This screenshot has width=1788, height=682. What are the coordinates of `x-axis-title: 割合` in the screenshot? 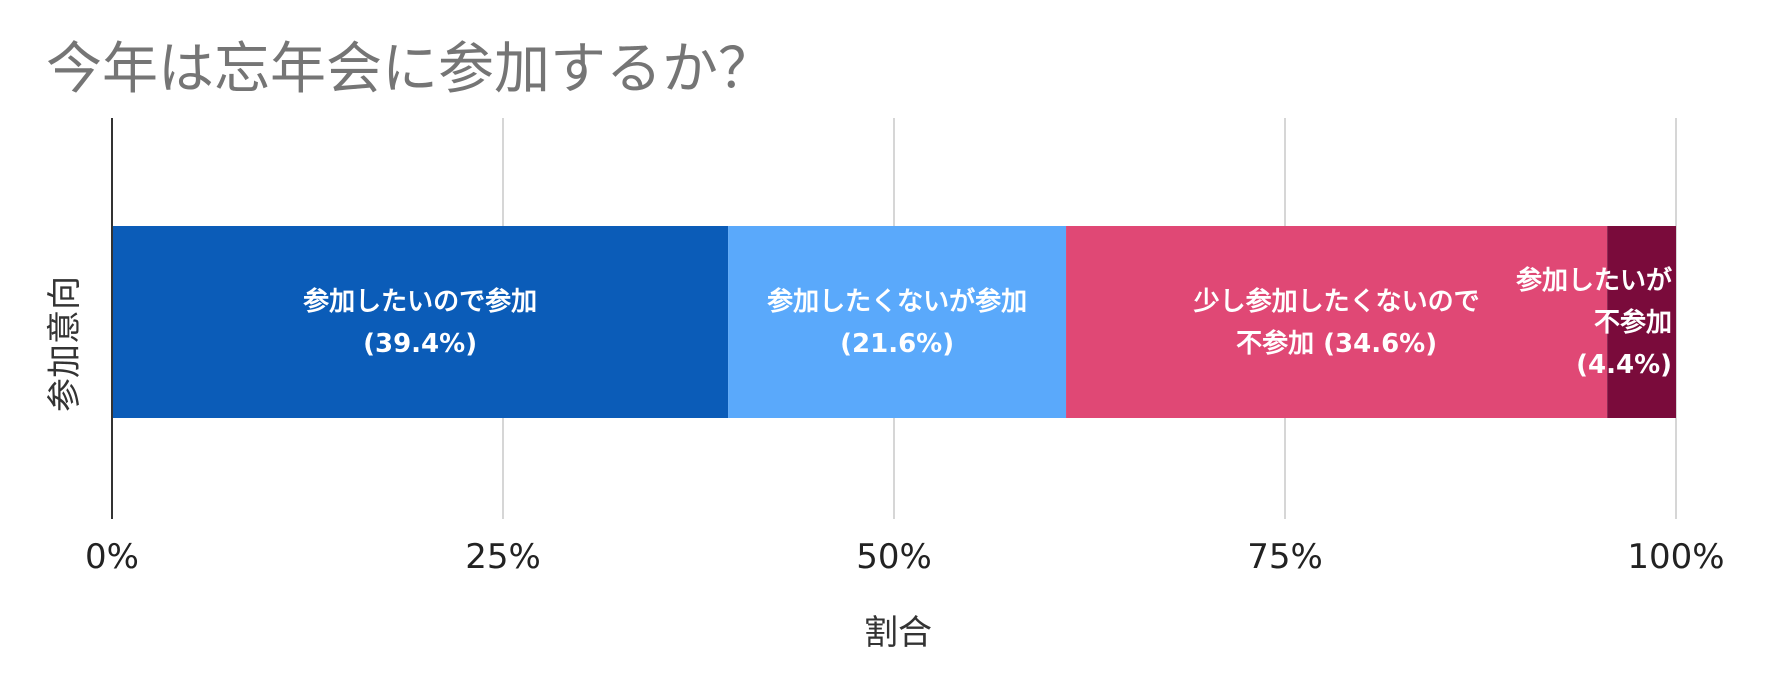 It's located at (898, 633).